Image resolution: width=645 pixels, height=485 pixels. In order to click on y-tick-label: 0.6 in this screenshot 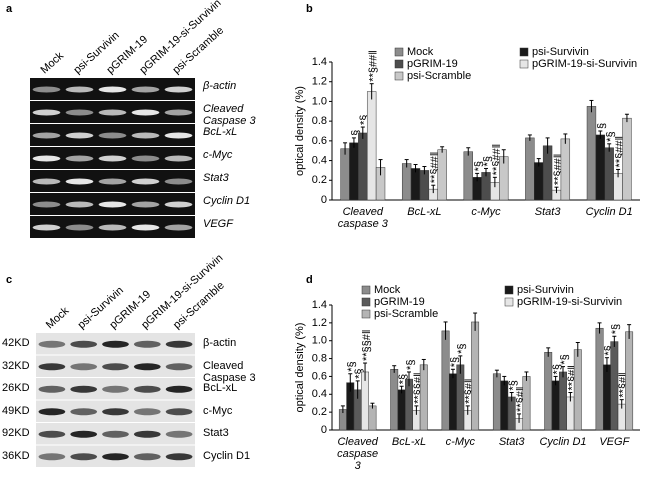, I will do `click(319, 376)`.